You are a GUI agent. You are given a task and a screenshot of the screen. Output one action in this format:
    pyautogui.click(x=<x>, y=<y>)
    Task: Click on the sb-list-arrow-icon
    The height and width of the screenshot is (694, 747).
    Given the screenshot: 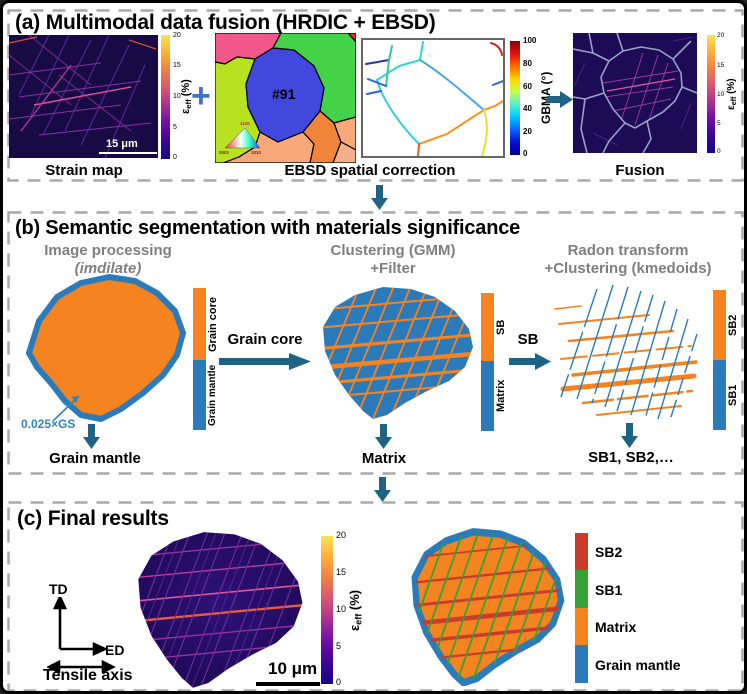 What is the action you would take?
    pyautogui.click(x=629, y=435)
    